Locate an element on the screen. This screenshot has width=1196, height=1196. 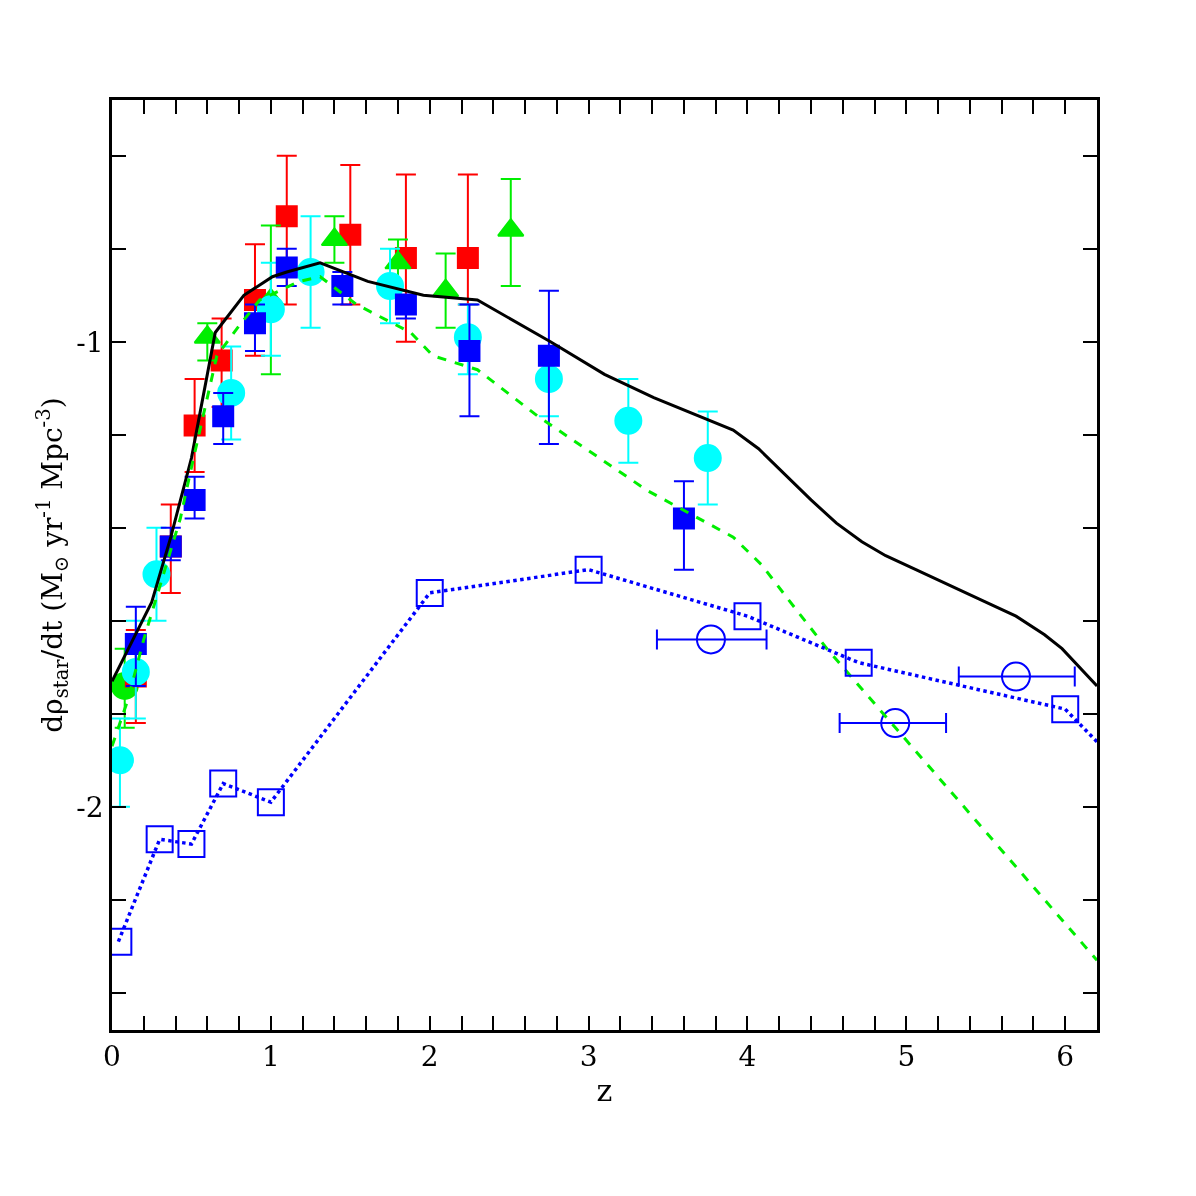
x-tick-label: 5 is located at coordinates (906, 1057).